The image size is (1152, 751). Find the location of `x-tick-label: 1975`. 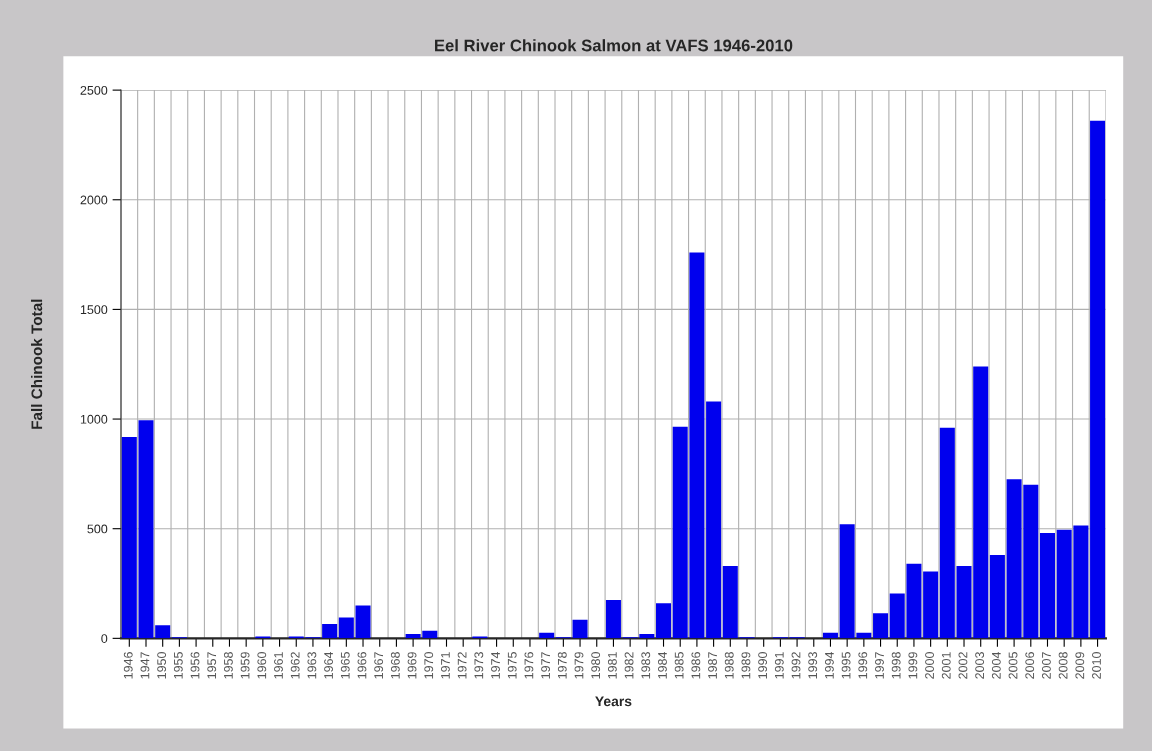

x-tick-label: 1975 is located at coordinates (512, 665).